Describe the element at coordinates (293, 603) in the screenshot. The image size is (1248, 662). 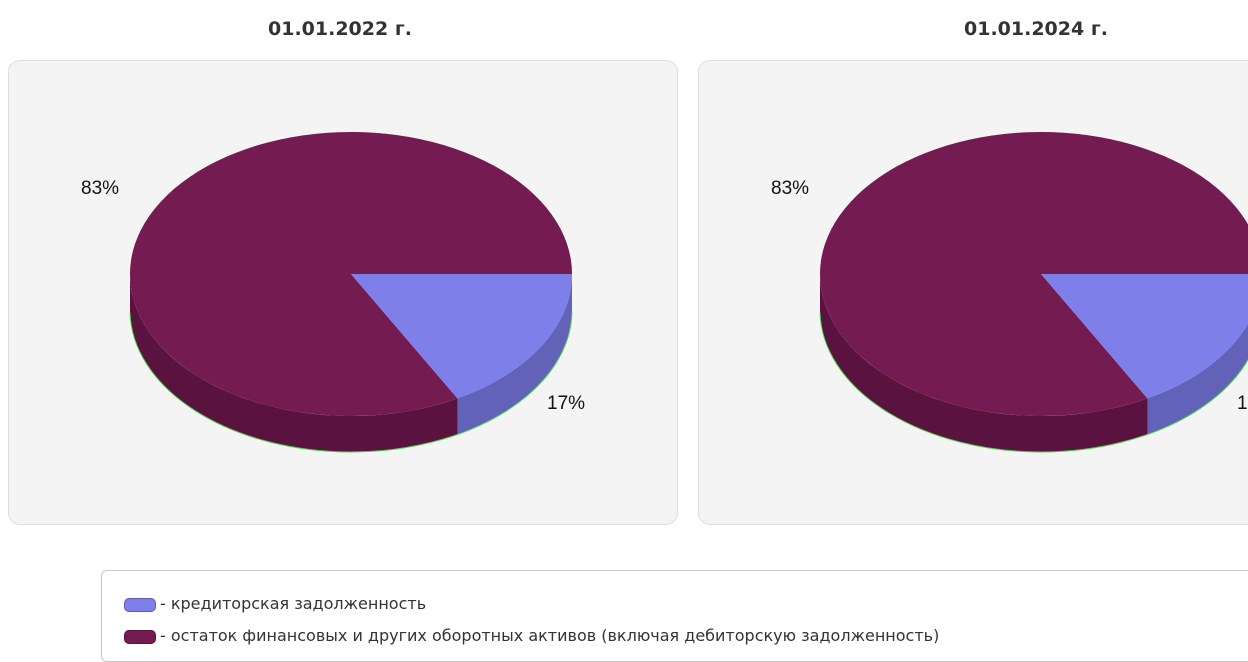
I see `legend-label-creditor: - кредиторская задолженность` at that location.